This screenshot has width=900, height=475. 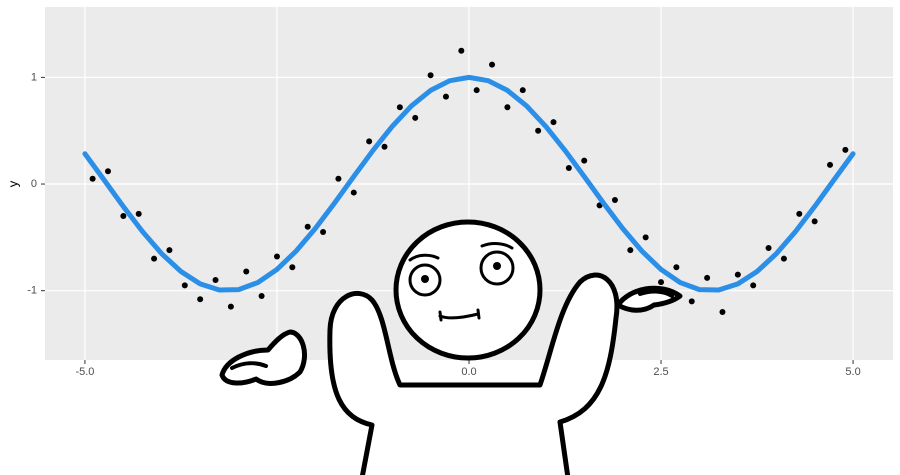 I want to click on figure-left-pupil, so click(x=425, y=279).